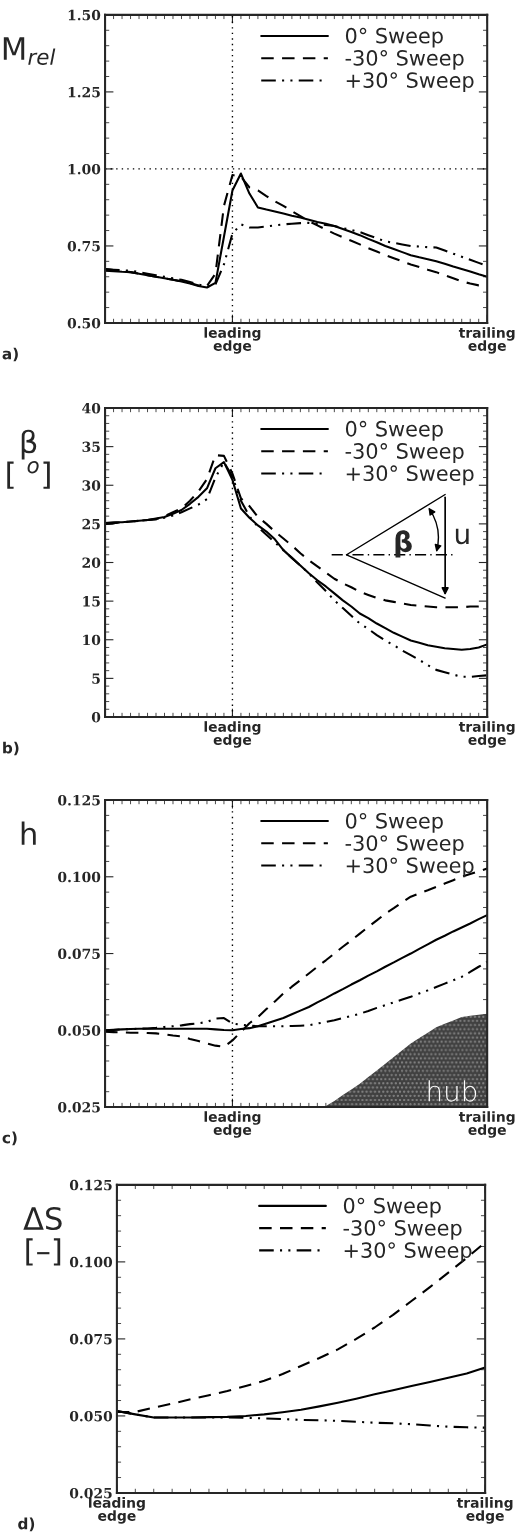 The height and width of the screenshot is (1535, 515). I want to click on series-label: hub, so click(452, 1091).